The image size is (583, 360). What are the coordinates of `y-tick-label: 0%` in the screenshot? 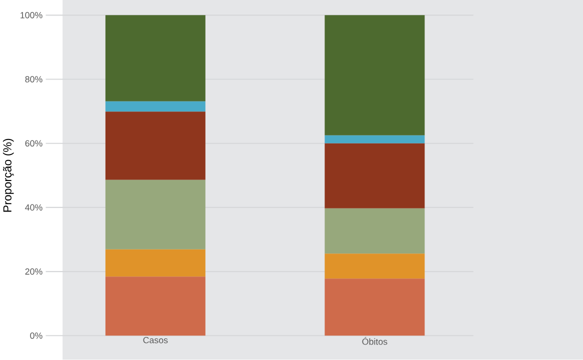 It's located at (36, 335).